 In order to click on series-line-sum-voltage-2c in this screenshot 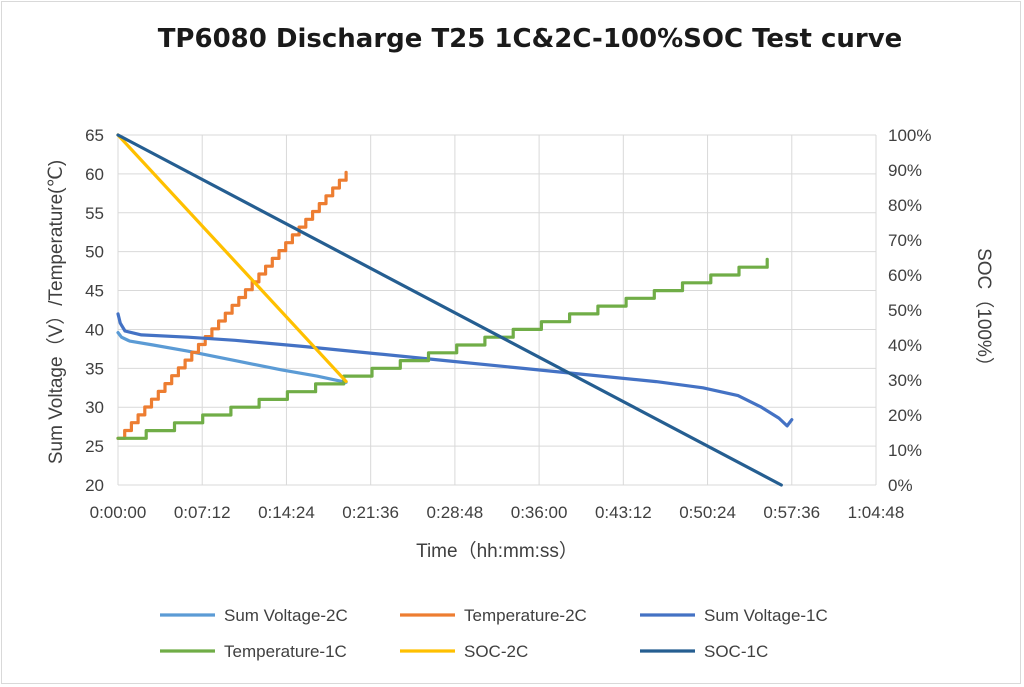, I will do `click(232, 357)`.